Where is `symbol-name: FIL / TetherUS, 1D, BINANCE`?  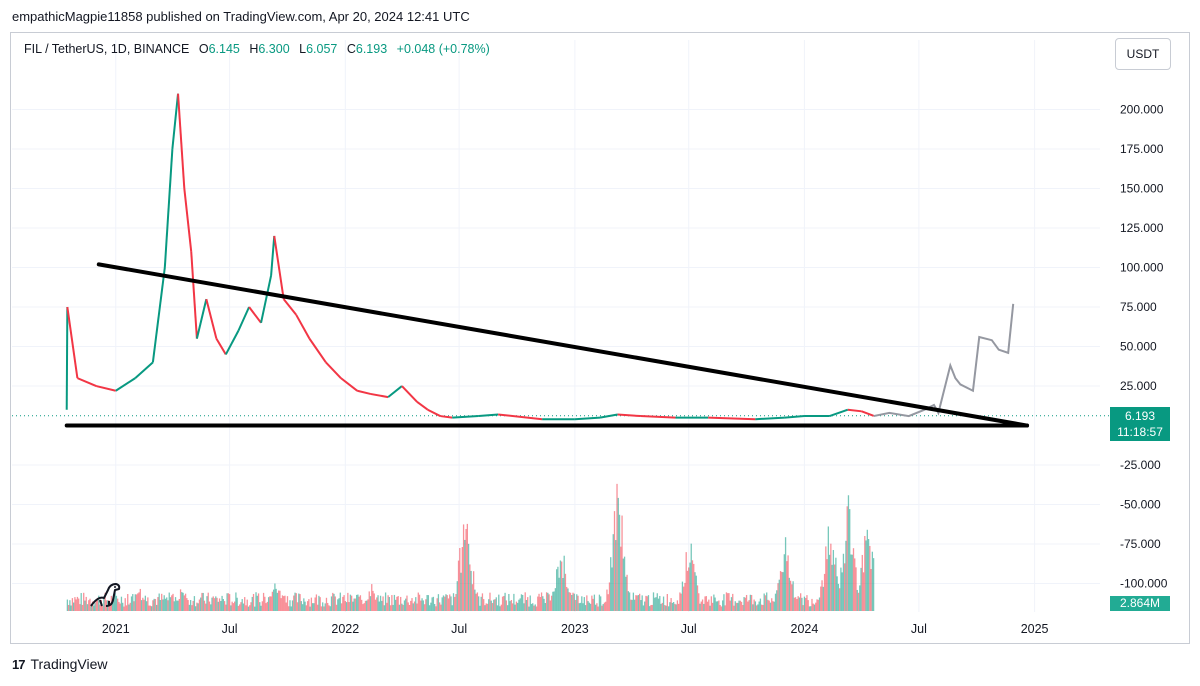 symbol-name: FIL / TetherUS, 1D, BINANCE is located at coordinates (107, 49).